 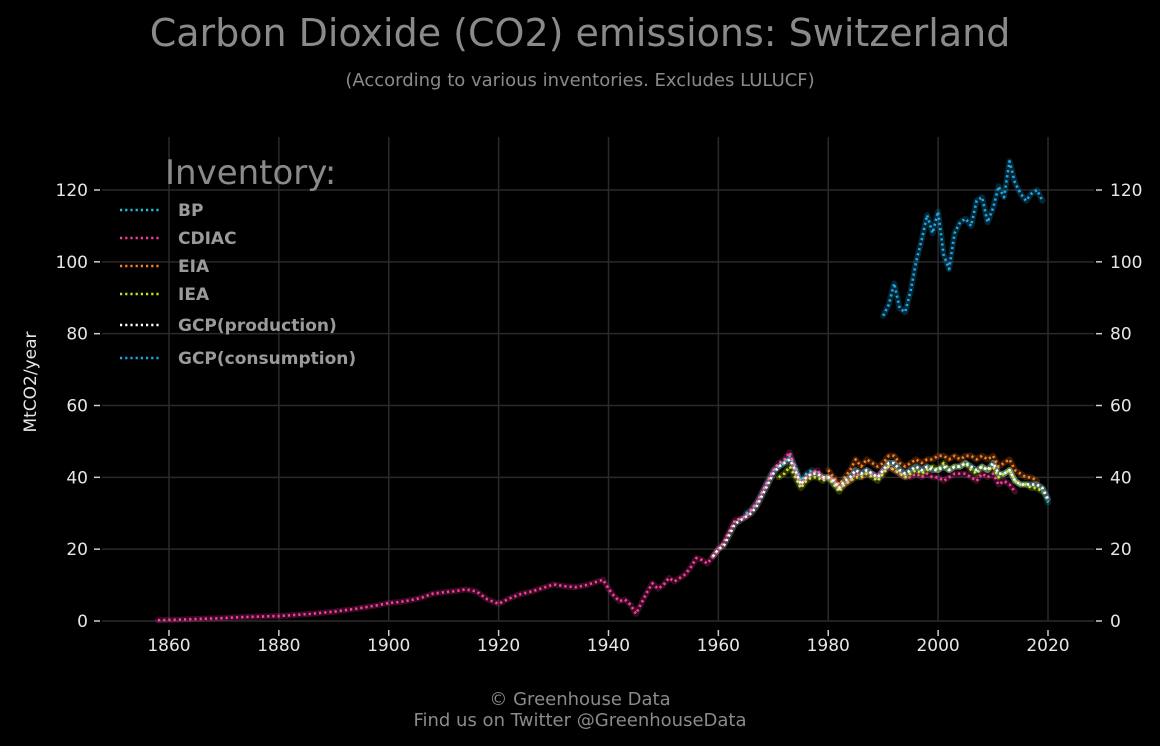 I want to click on y-tick-label-right: 0, so click(x=1115, y=622).